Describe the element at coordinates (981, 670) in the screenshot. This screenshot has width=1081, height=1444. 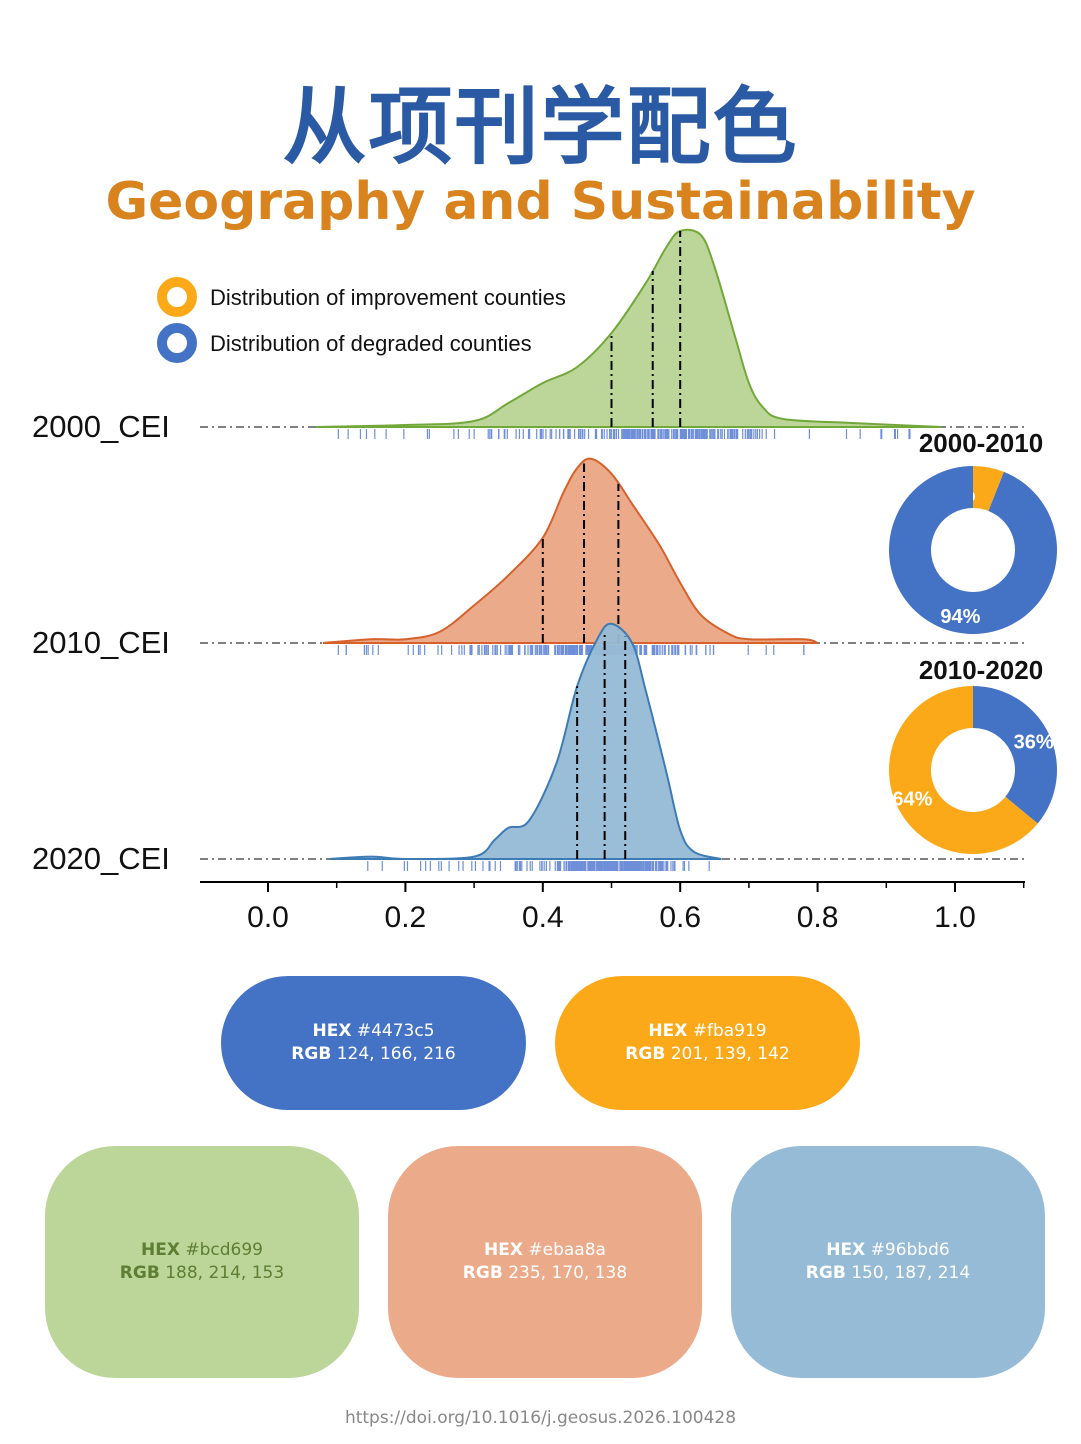
I see `donut-title: 2010-2020` at that location.